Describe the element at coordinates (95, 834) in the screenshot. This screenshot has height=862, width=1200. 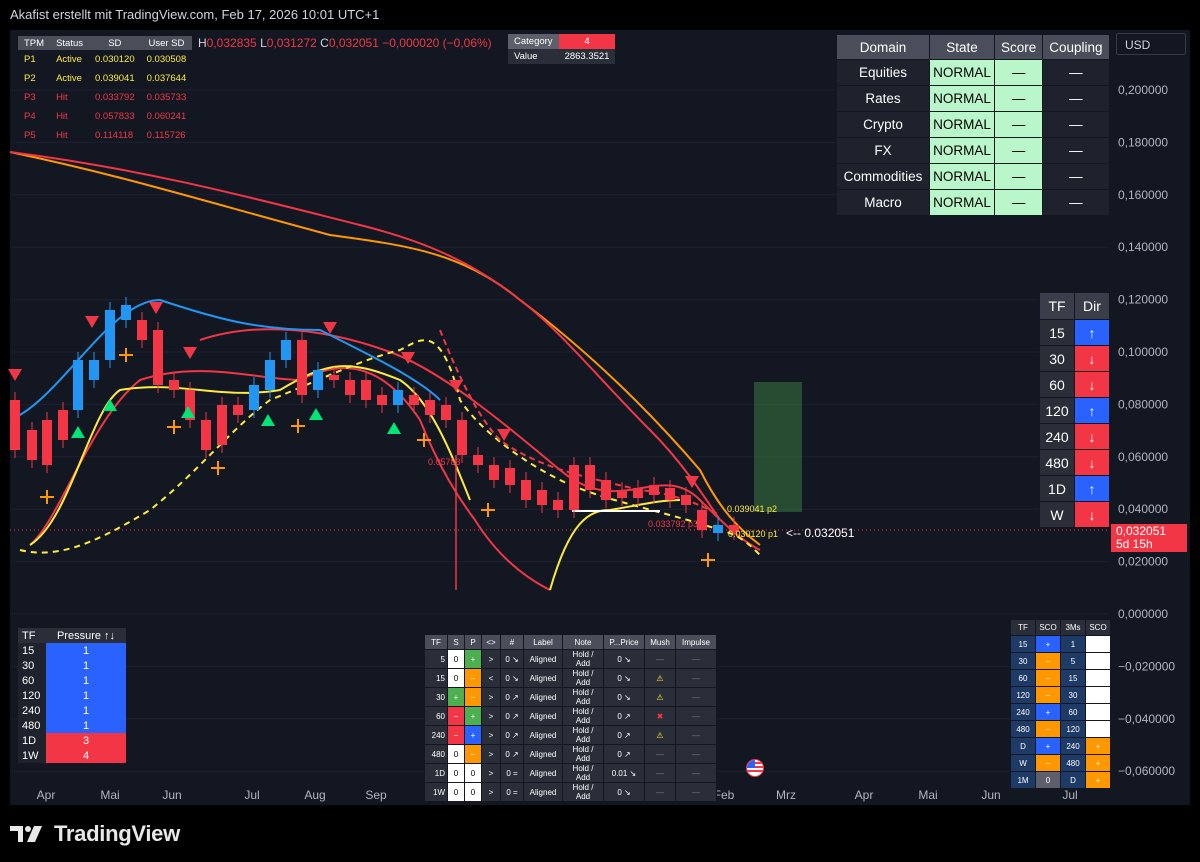
I see `footer-brand: TradingView` at that location.